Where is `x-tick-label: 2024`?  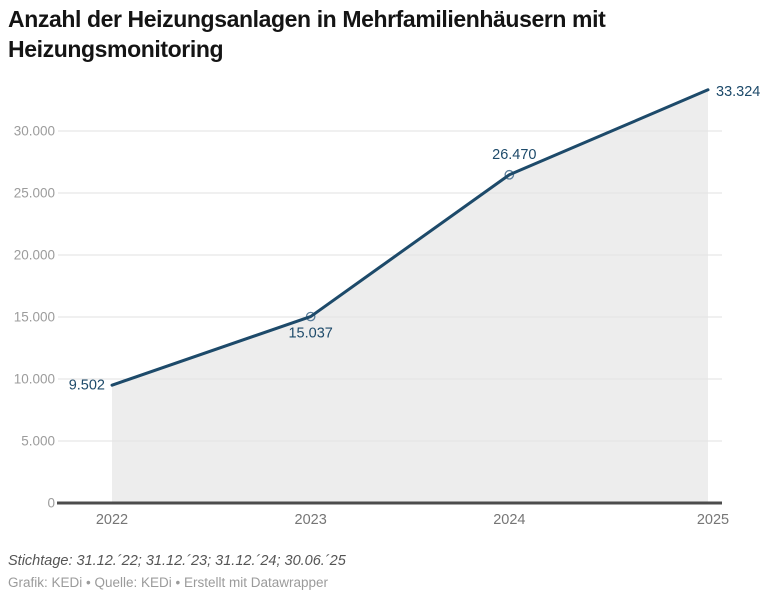 x-tick-label: 2024 is located at coordinates (509, 520).